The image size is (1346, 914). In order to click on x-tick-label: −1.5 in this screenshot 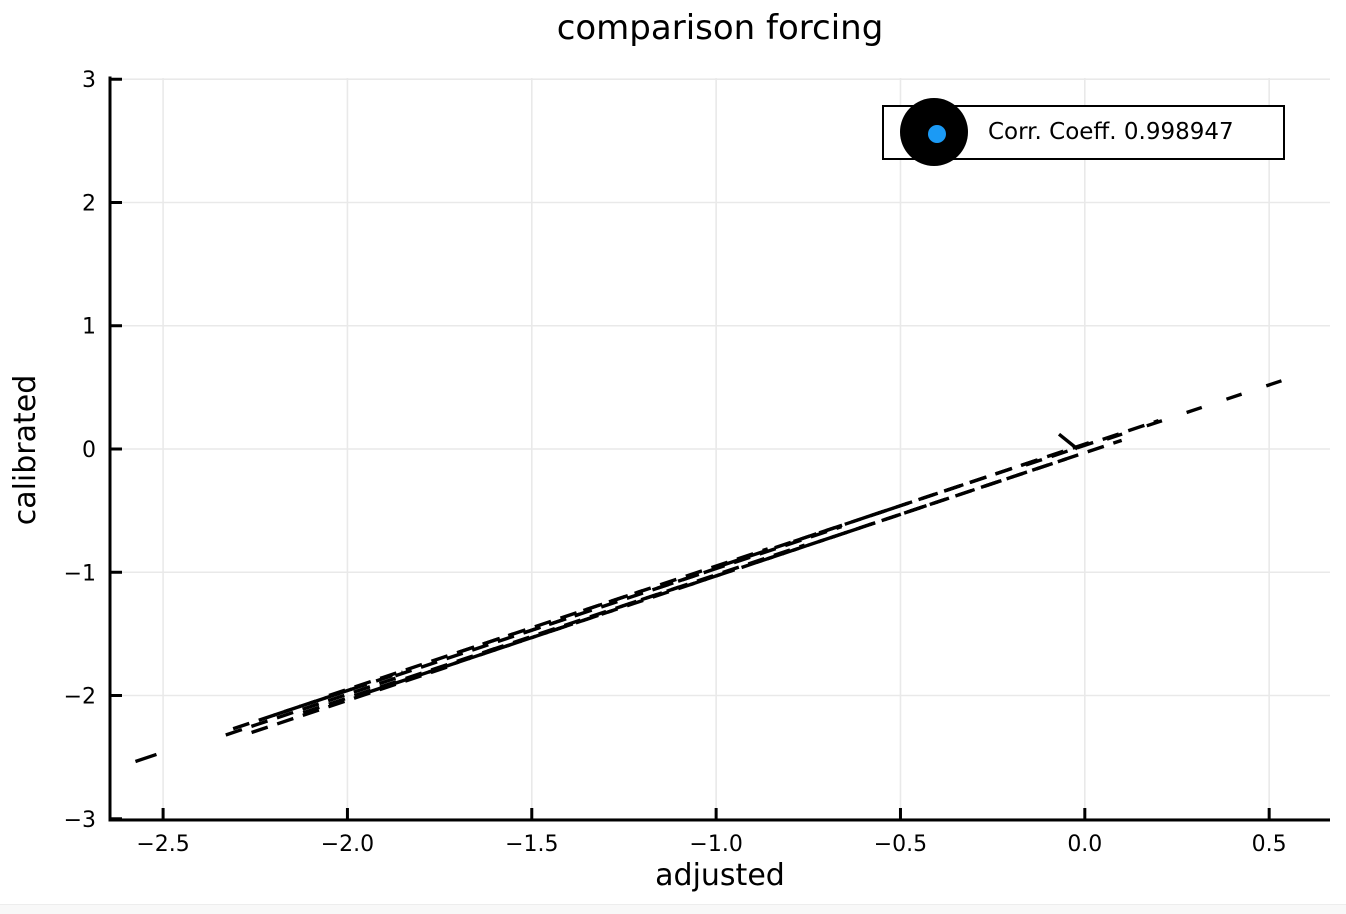, I will do `click(531, 844)`.